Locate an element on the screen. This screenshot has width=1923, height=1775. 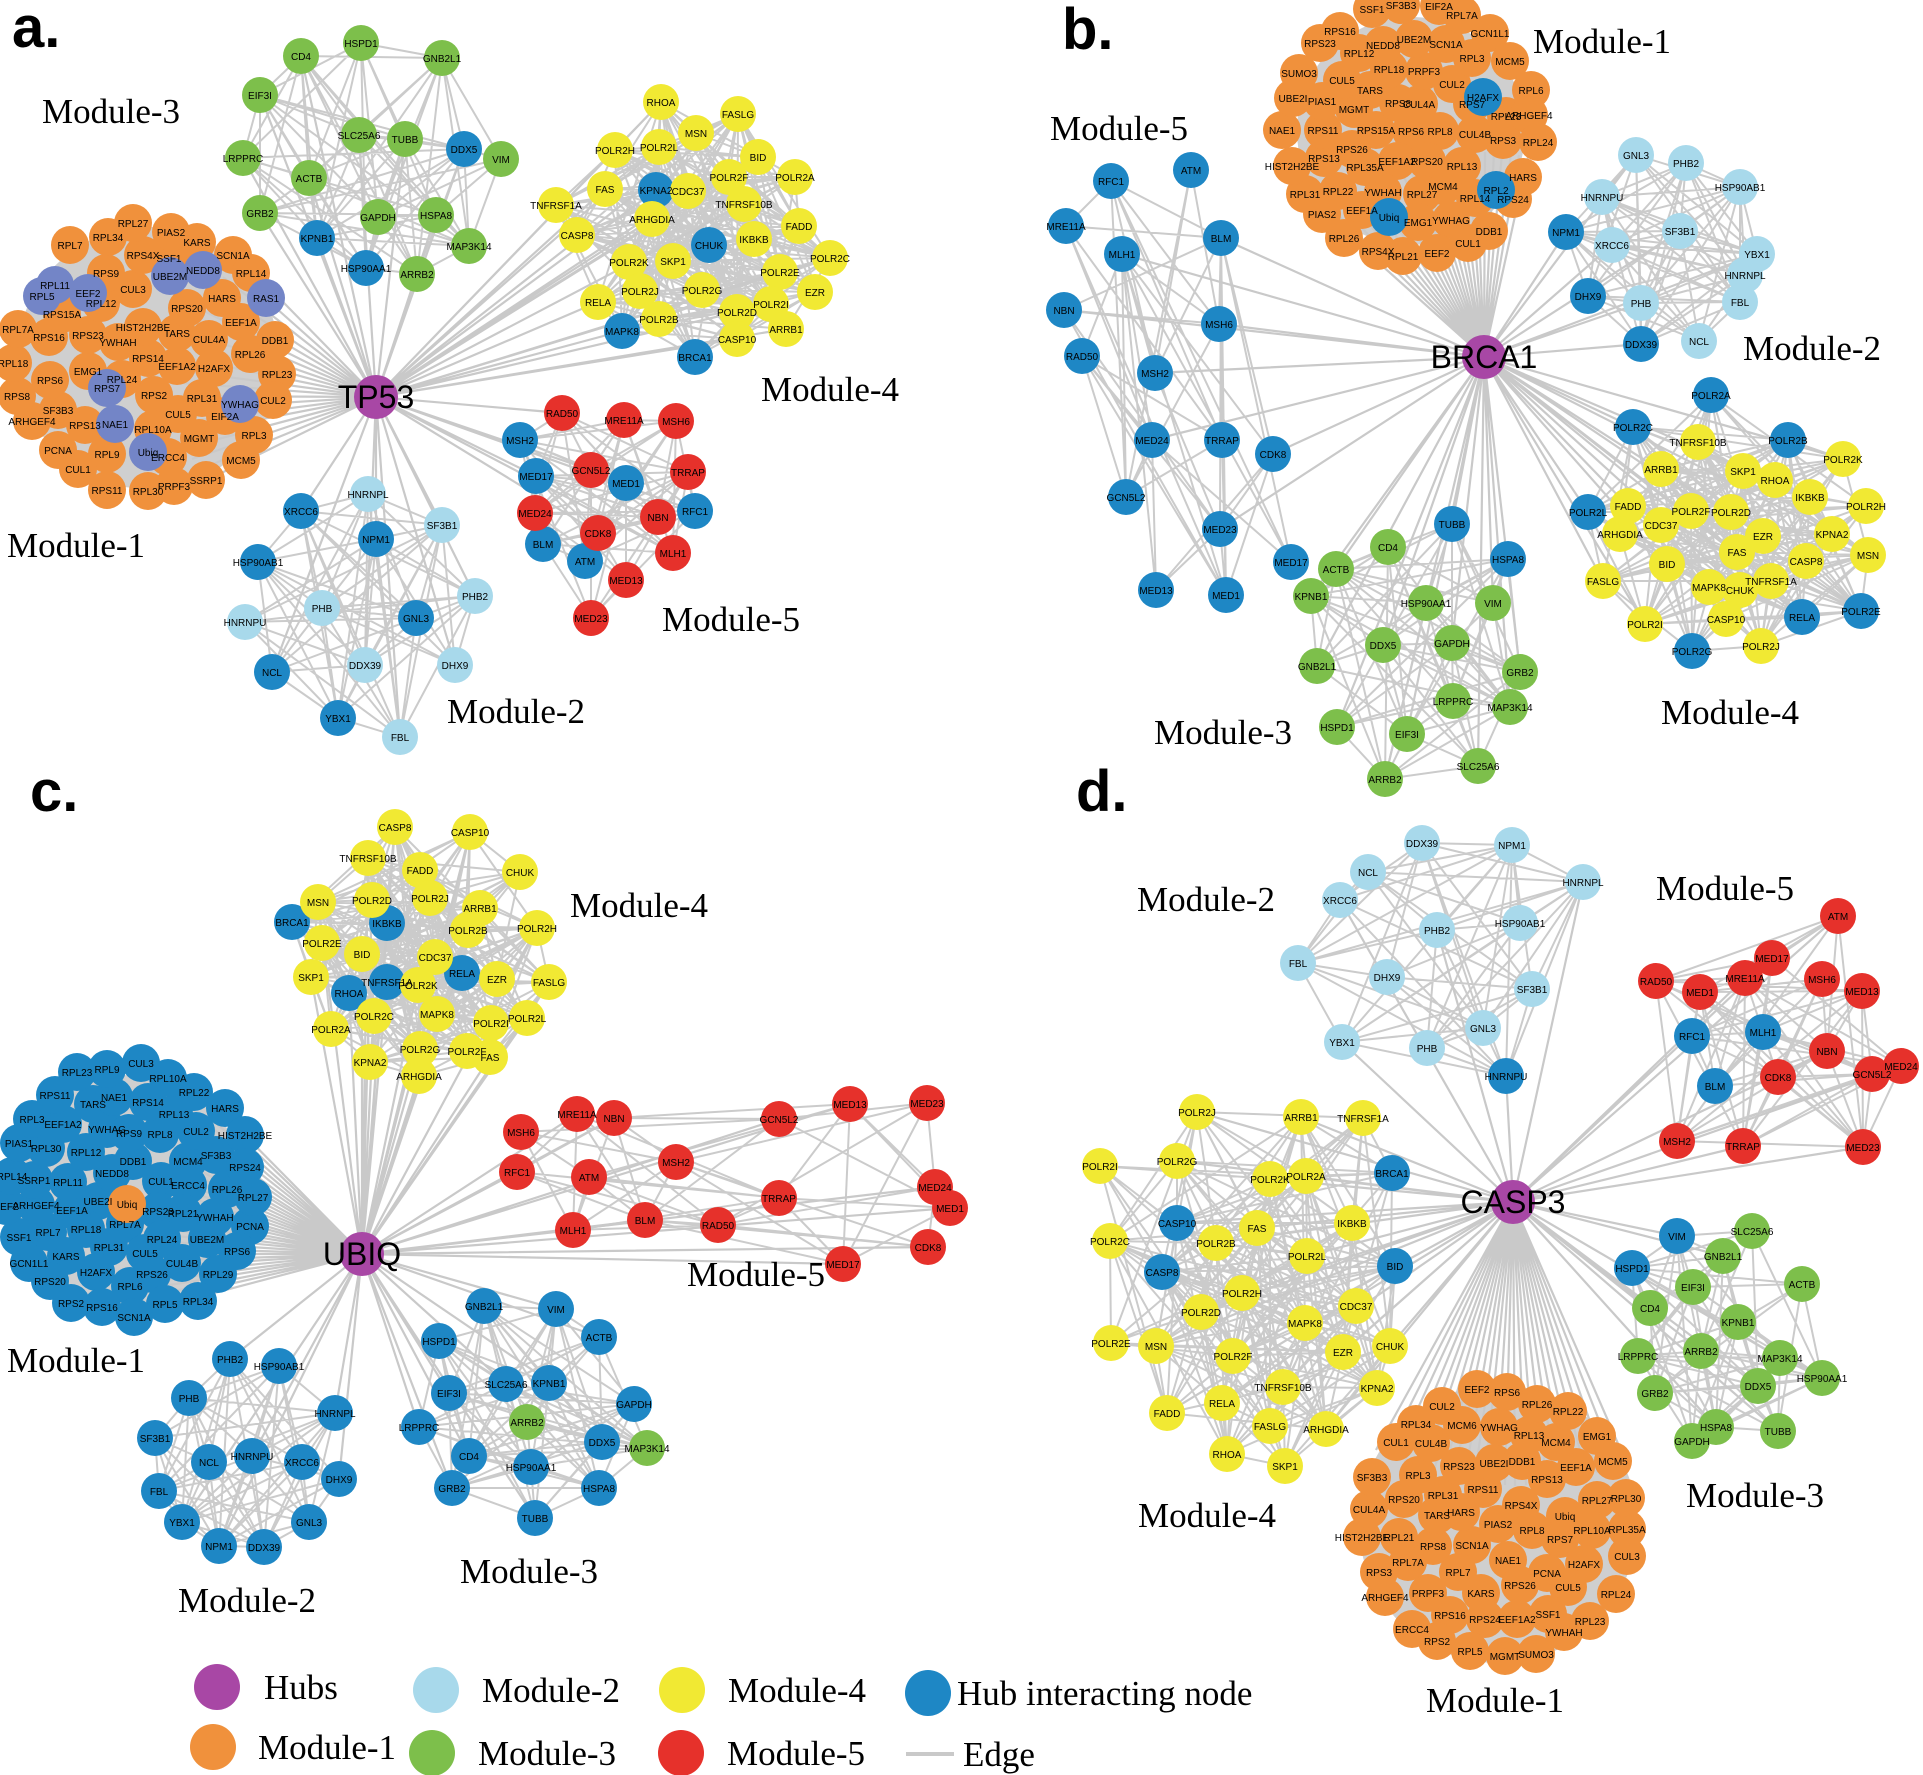
svg-text: ATM is located at coordinates (1191, 171).